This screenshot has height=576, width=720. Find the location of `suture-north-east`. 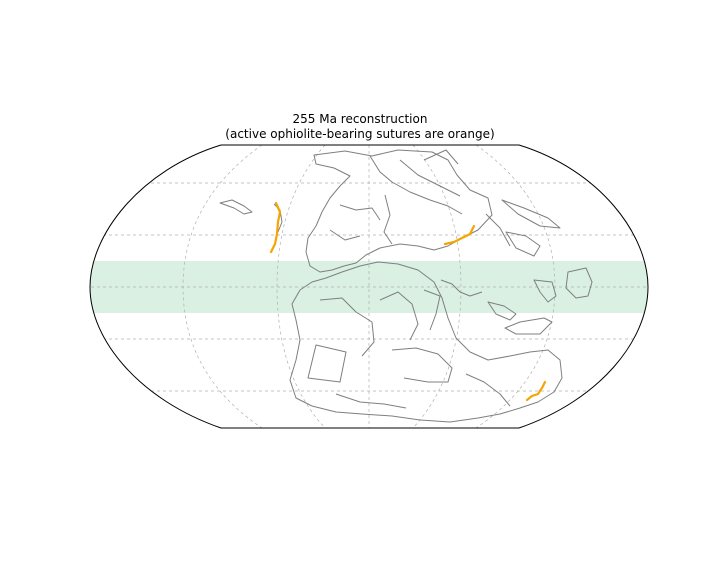

suture-north-east is located at coordinates (459, 235).